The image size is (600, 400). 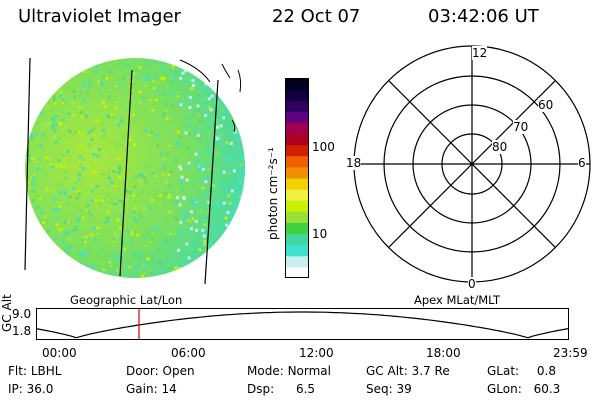 What do you see at coordinates (323, 147) in the screenshot?
I see `colorbar-tick-high: 100` at bounding box center [323, 147].